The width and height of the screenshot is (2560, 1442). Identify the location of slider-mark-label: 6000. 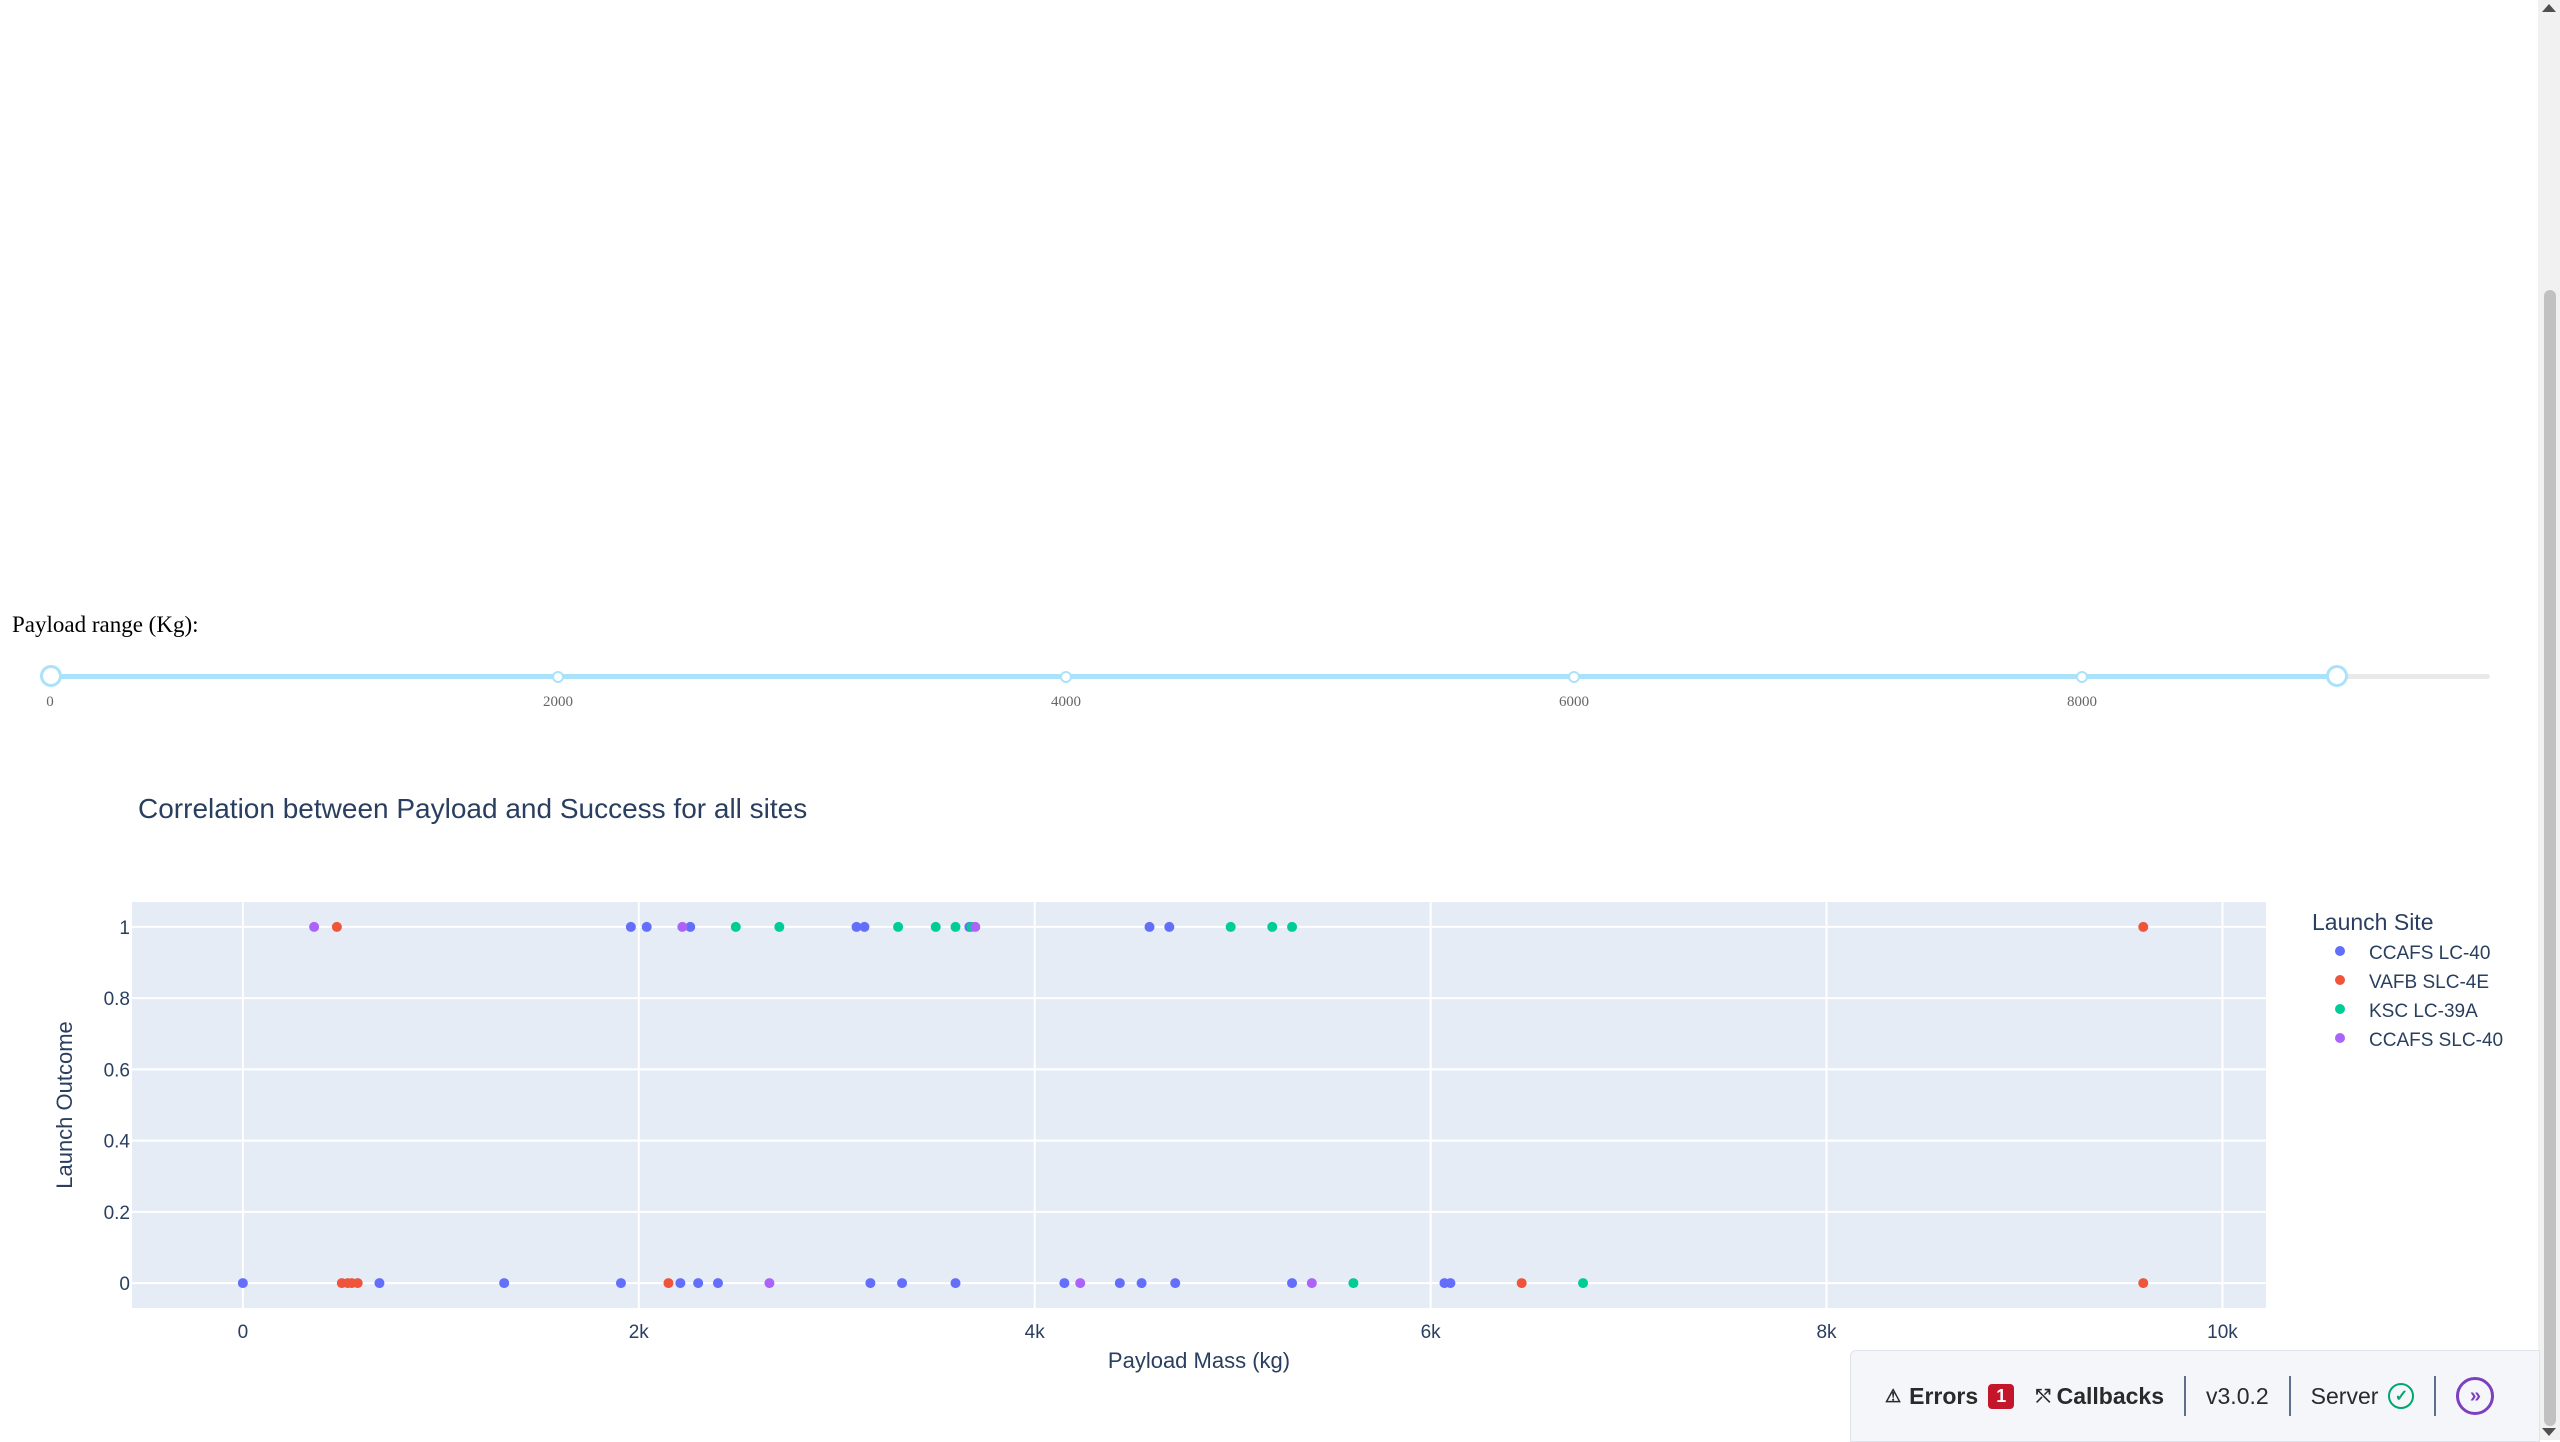
(1574, 702).